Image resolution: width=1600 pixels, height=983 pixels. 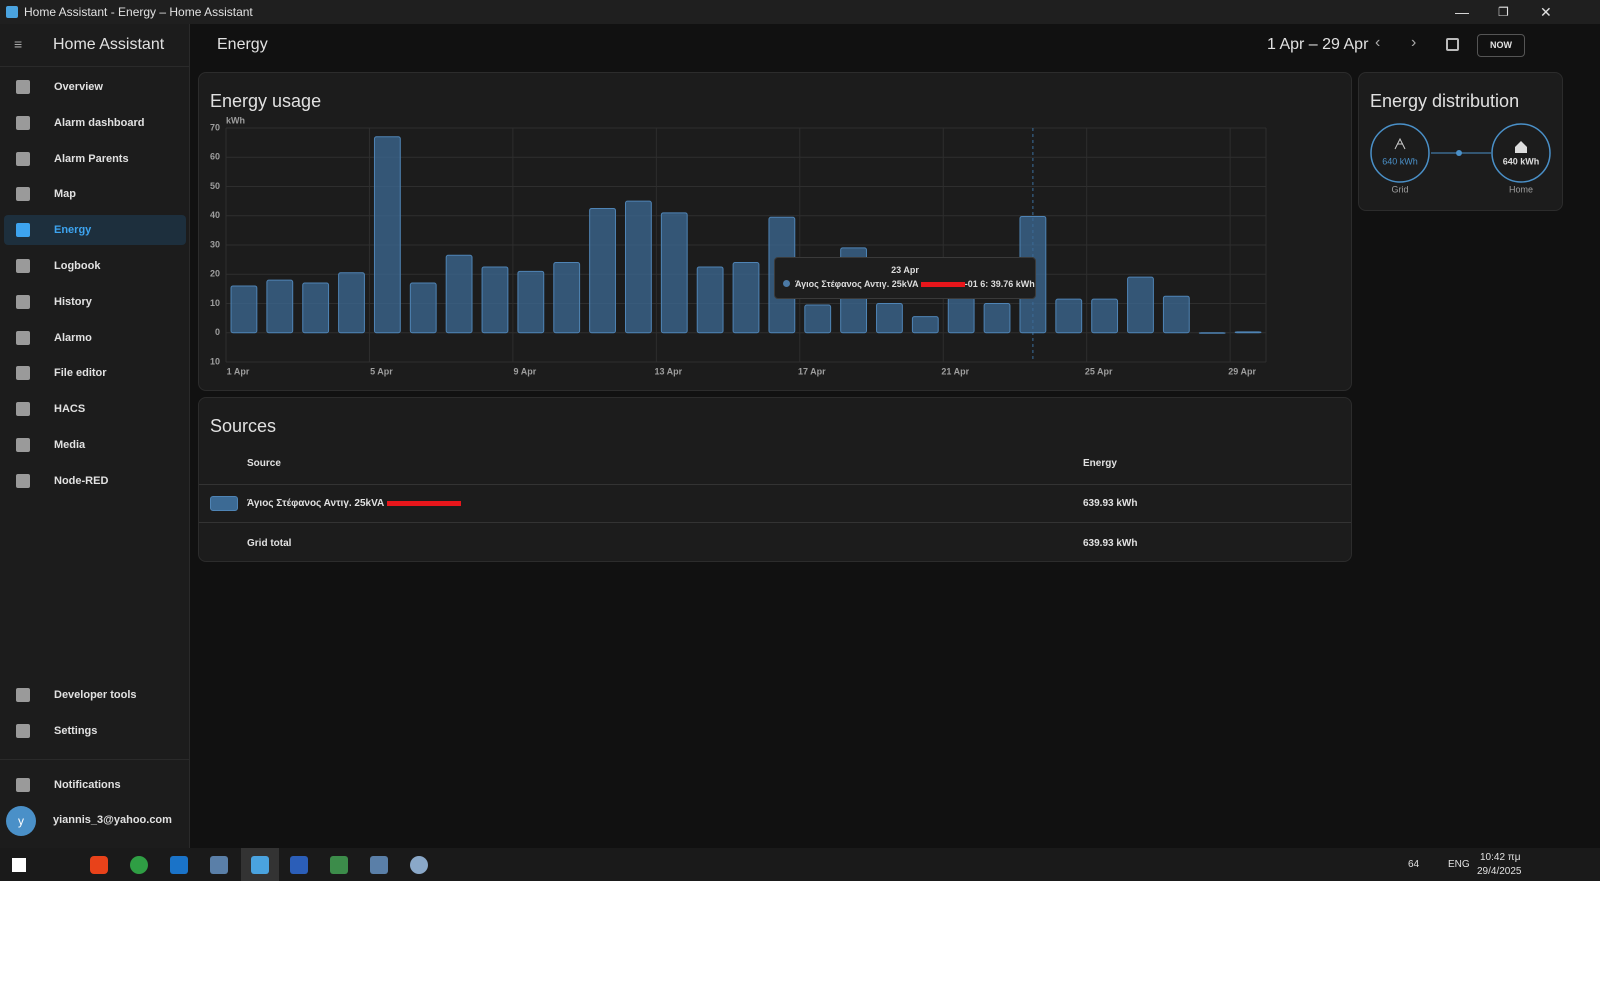 What do you see at coordinates (243, 426) in the screenshot?
I see `card-title: Sources` at bounding box center [243, 426].